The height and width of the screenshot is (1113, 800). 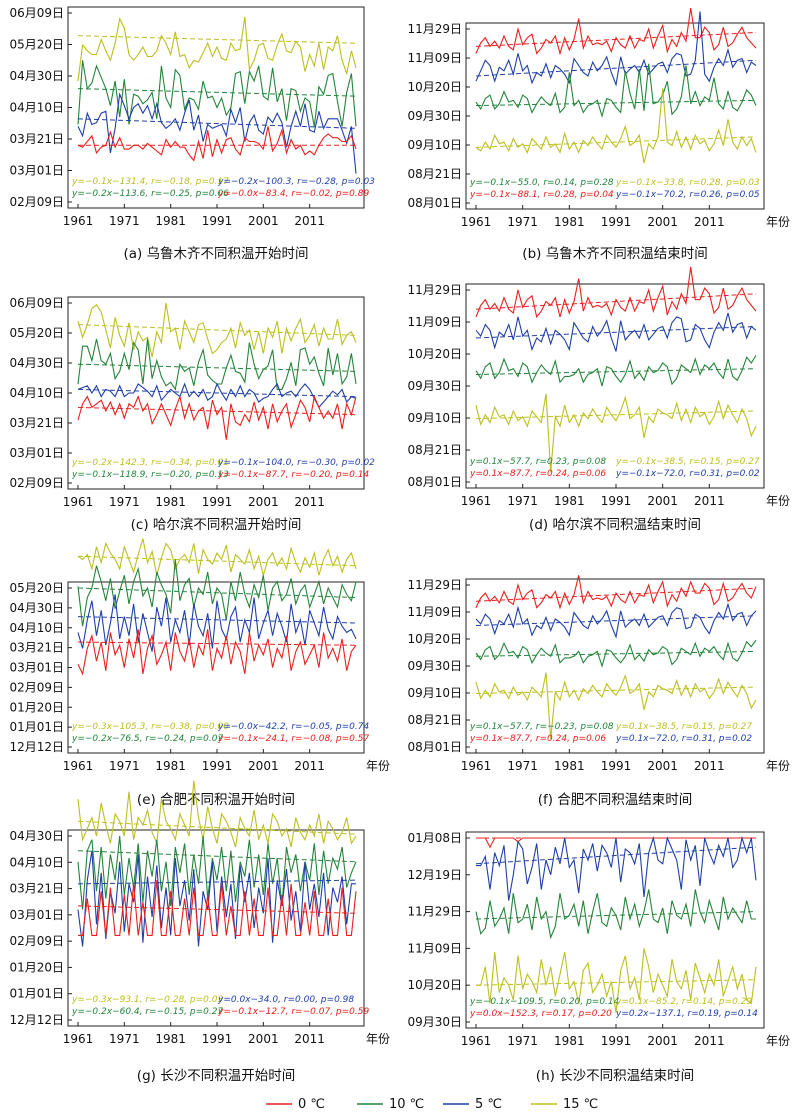 I want to click on regression-equation: y=0.1x−57.7, r=−0.23, p=0.08, so click(x=541, y=727).